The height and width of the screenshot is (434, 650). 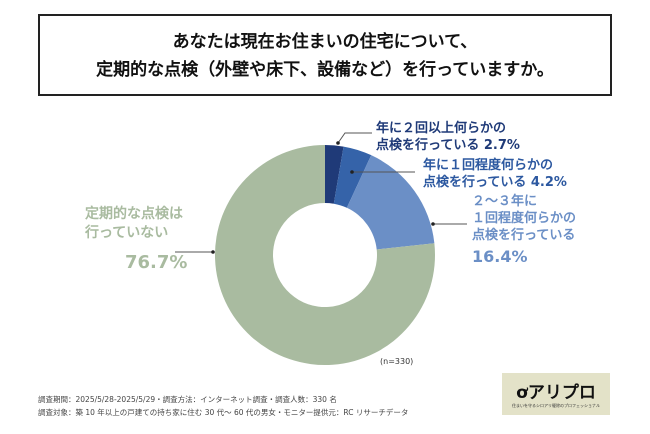 I want to click on label-1-line2: 点検を行っている 4.2%, so click(x=495, y=182).